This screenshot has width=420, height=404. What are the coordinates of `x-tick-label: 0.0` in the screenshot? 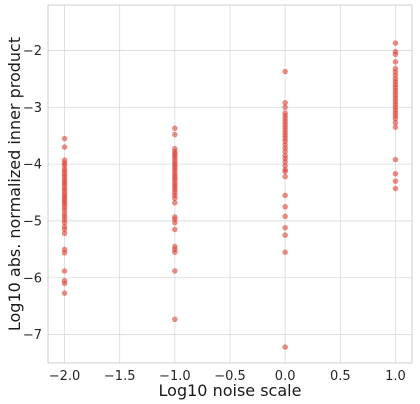 It's located at (285, 376).